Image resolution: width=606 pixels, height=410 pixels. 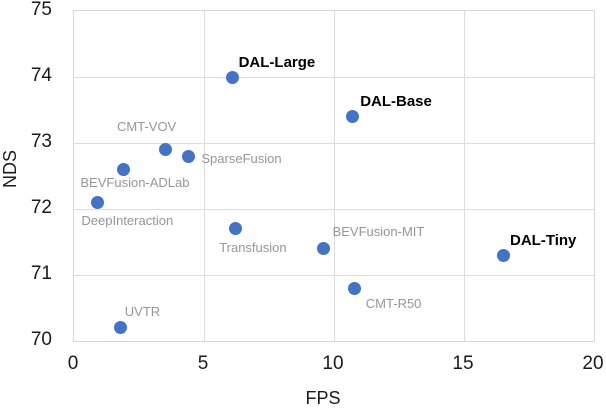 What do you see at coordinates (333, 363) in the screenshot?
I see `x-tick-label-10: 10` at bounding box center [333, 363].